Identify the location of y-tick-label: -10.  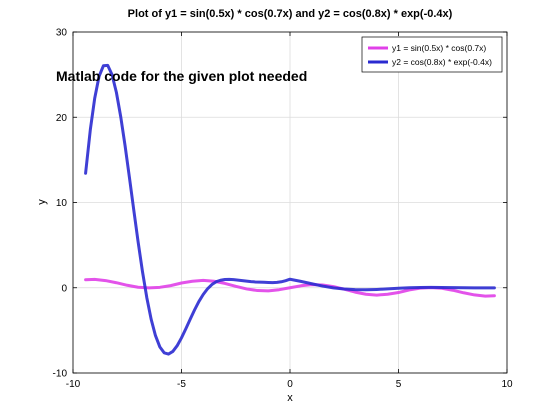
(60, 374).